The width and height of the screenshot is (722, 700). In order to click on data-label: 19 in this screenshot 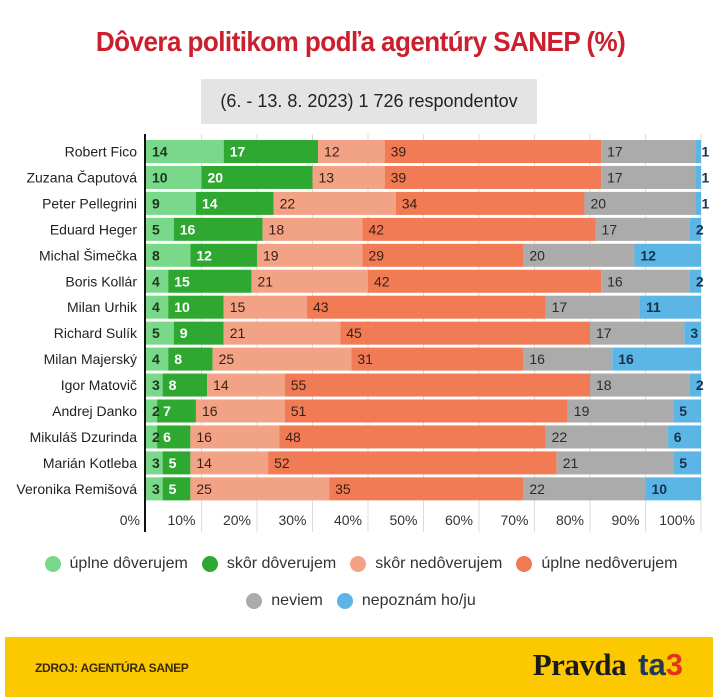, I will do `click(271, 255)`.